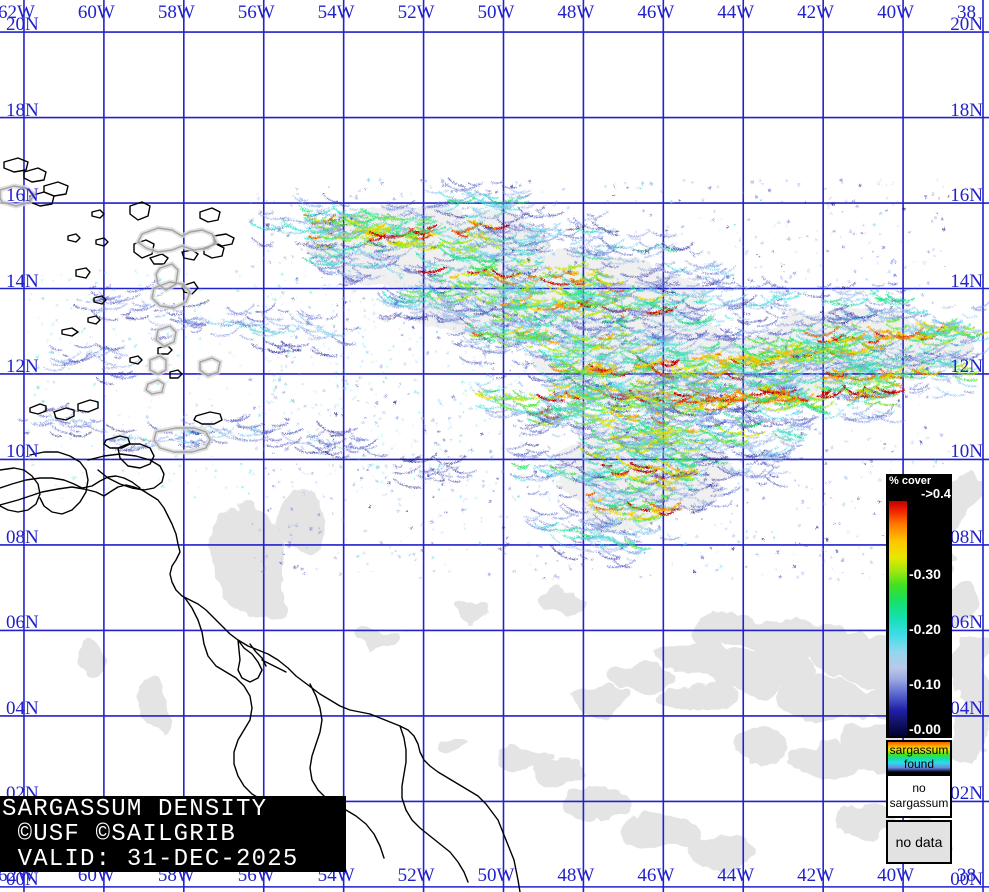  I want to click on lat-label-right-00N: 00N, so click(966, 879).